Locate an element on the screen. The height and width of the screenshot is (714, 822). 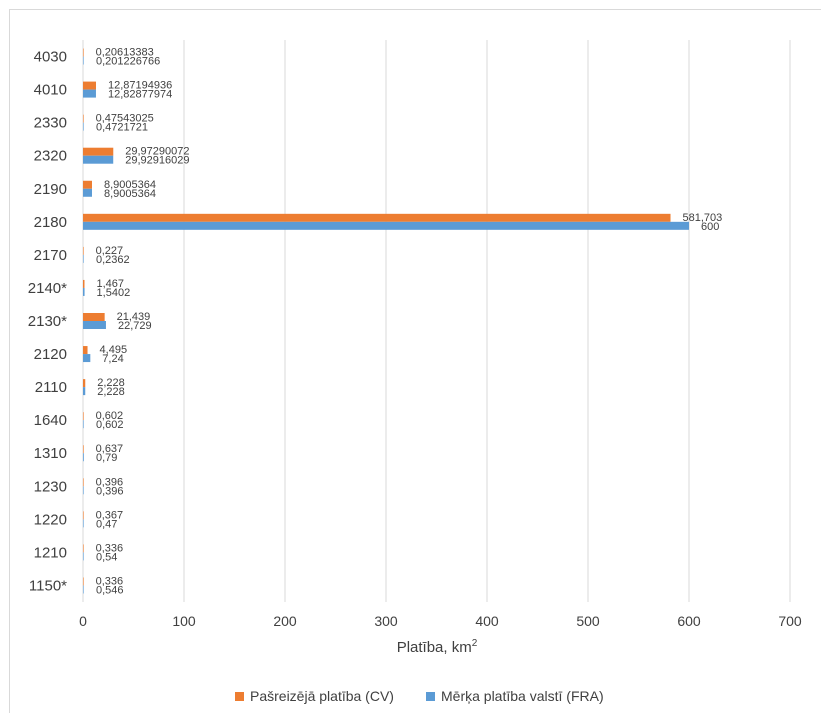
data-label: 0,47543025 is located at coordinates (125, 119).